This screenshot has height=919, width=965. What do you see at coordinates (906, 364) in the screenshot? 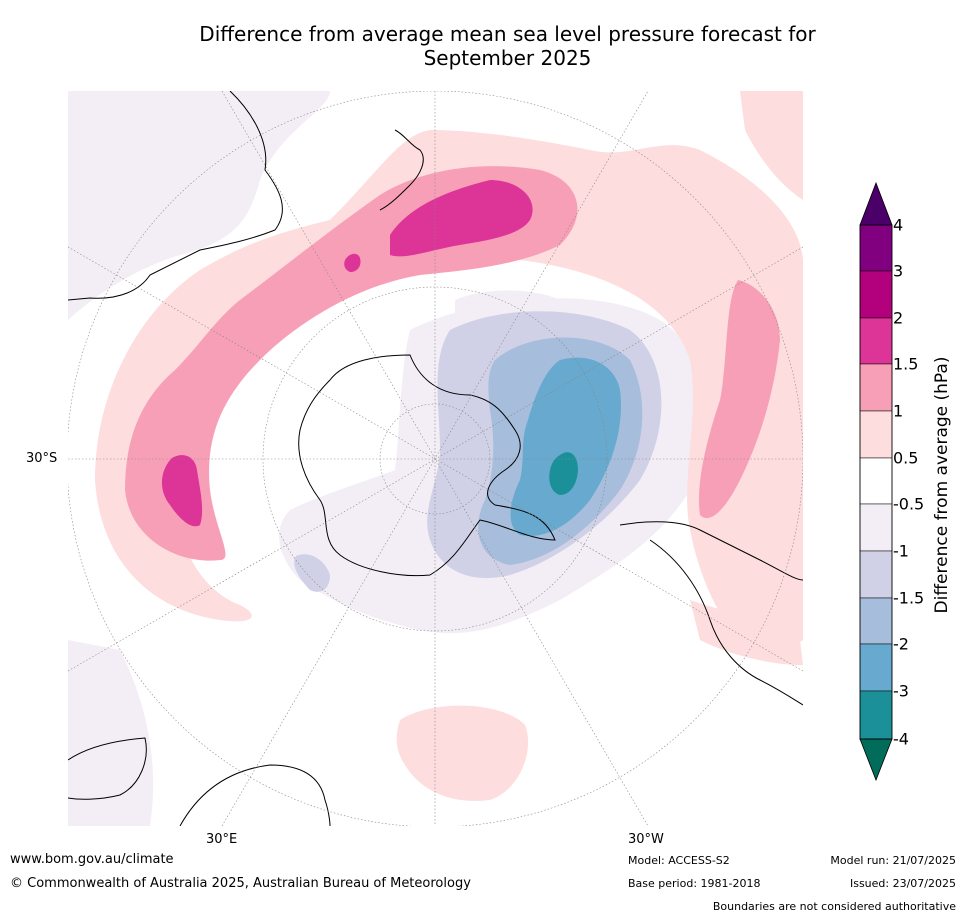
I see `colorbar-tick-label: 1.5` at bounding box center [906, 364].